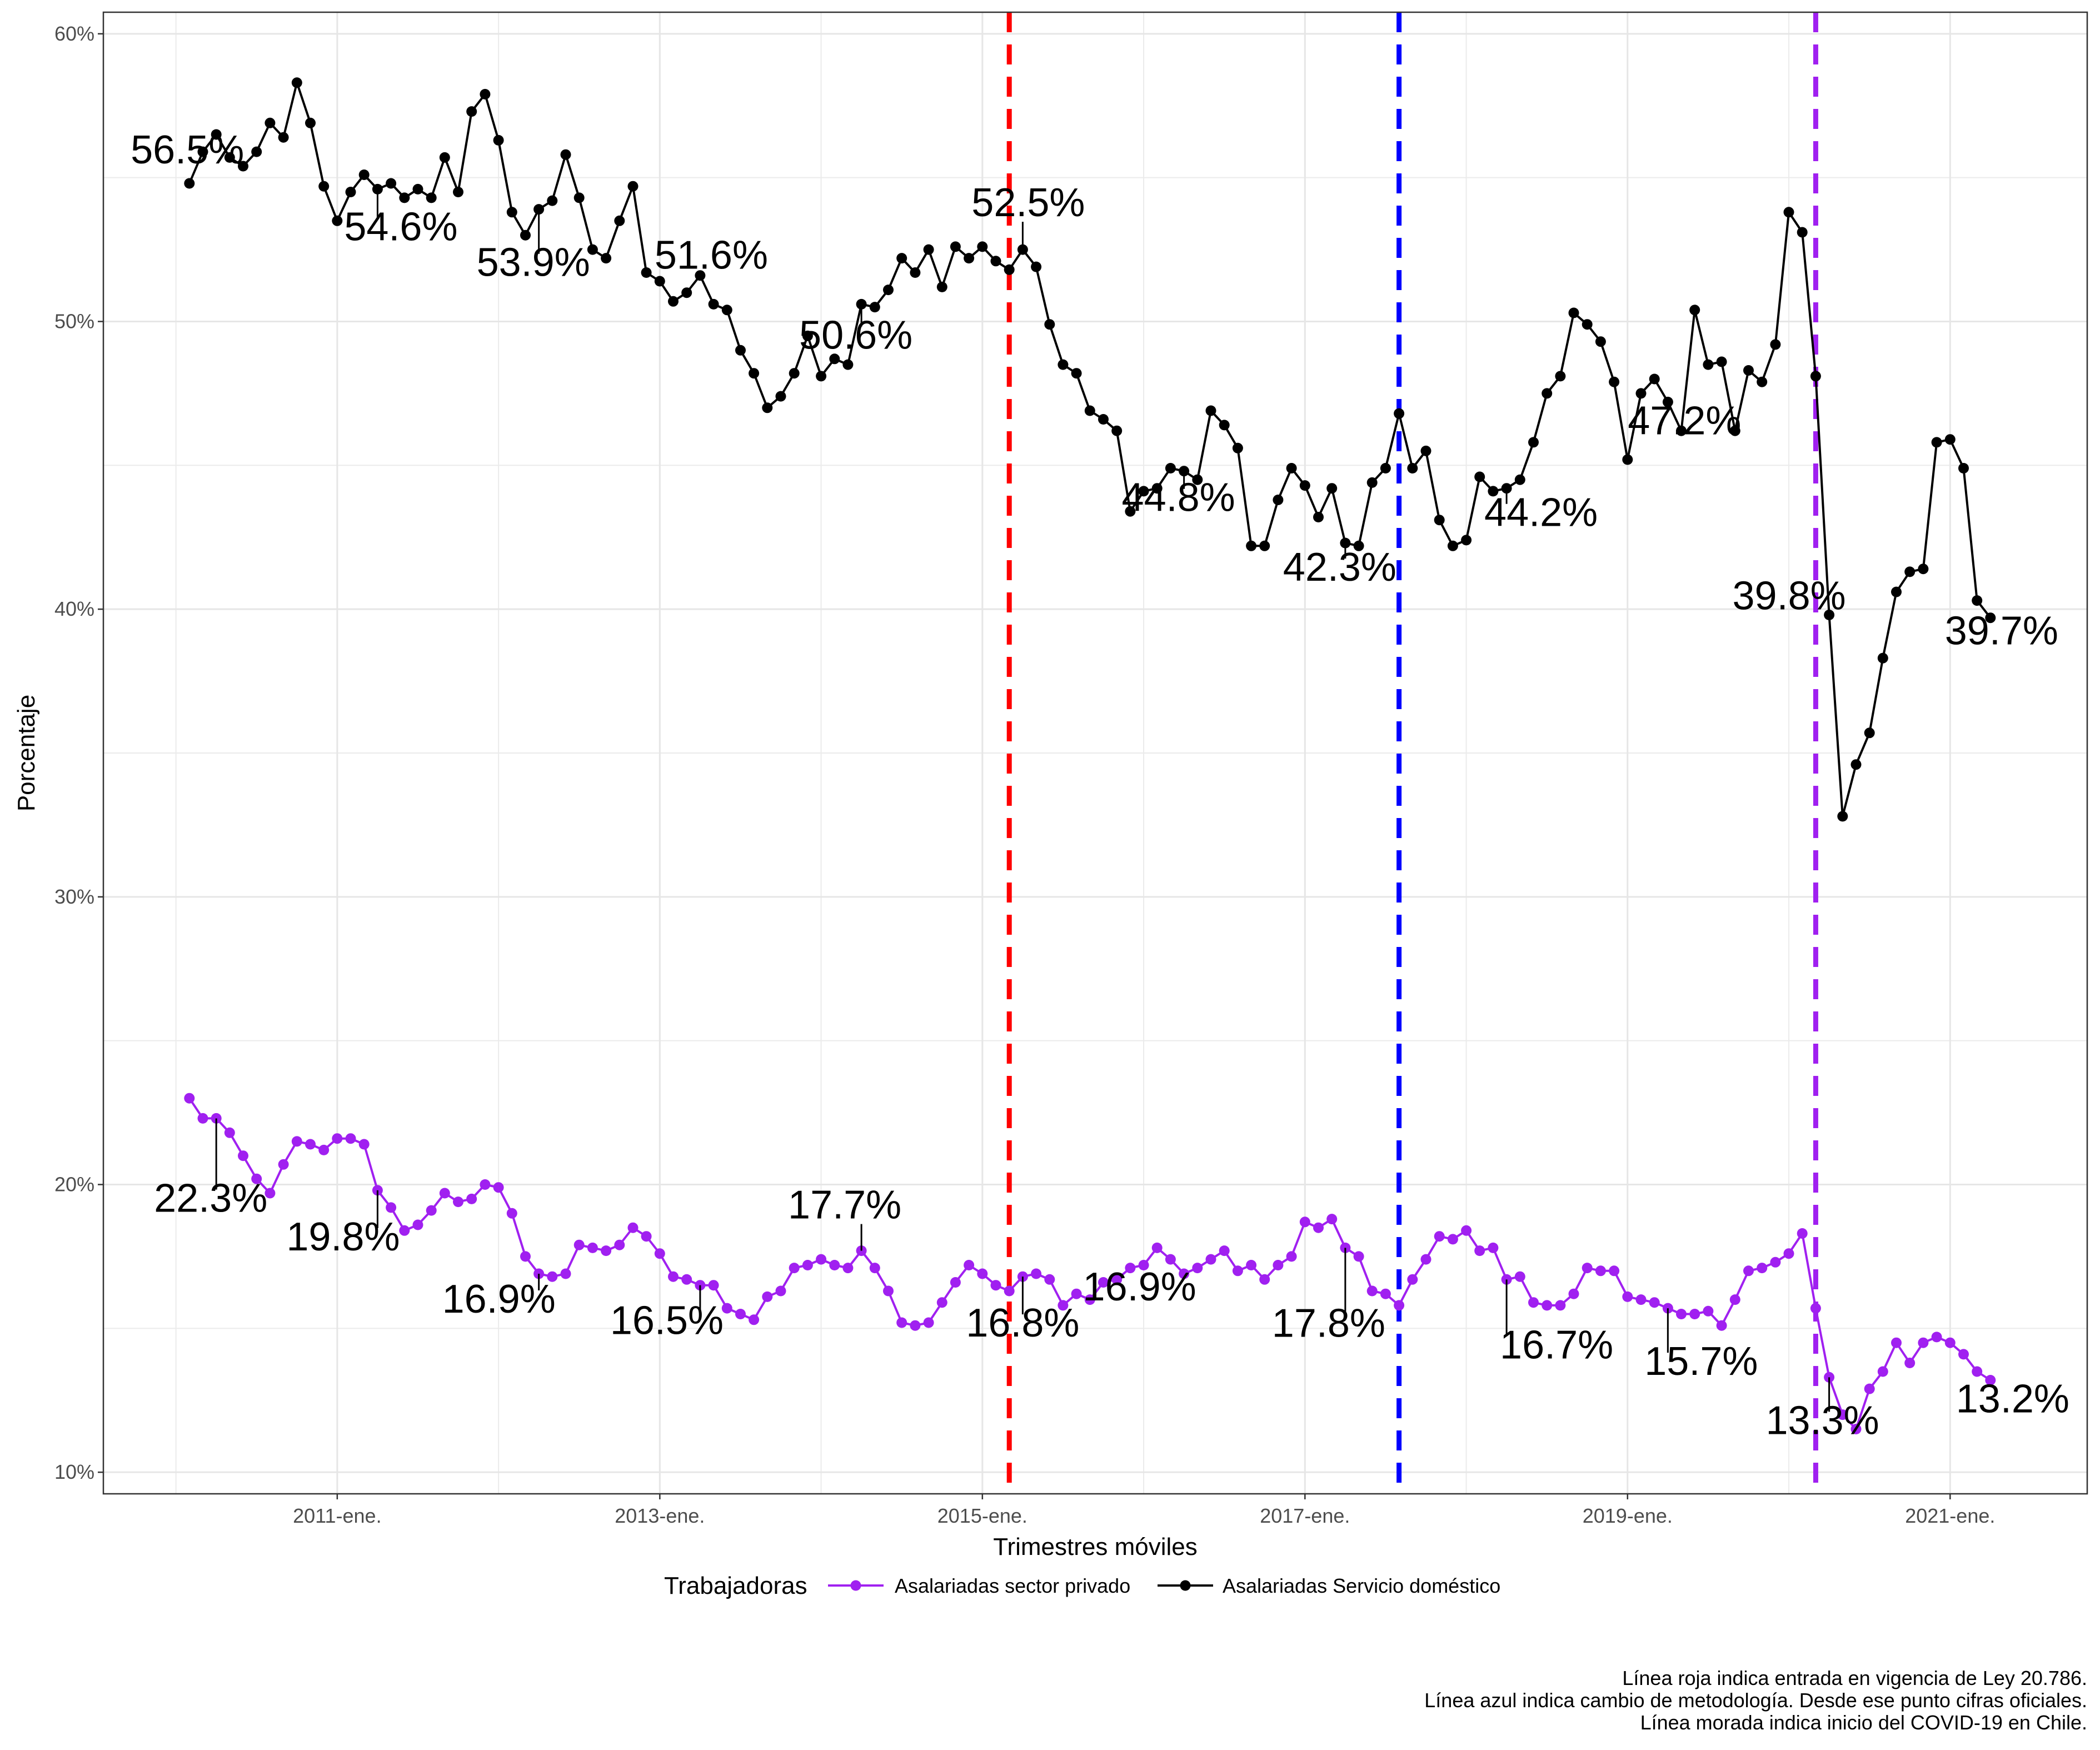 This screenshot has width=2100, height=1750. Describe the element at coordinates (533, 263) in the screenshot. I see `annotation-label: 53.9%` at that location.